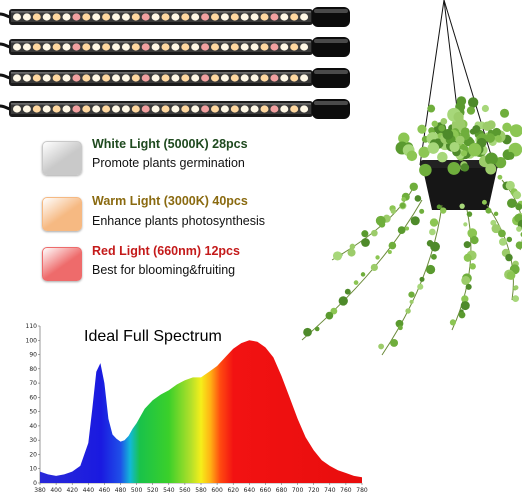 The width and height of the screenshot is (522, 496). What do you see at coordinates (62, 264) in the screenshot?
I see `red-led-icon` at bounding box center [62, 264].